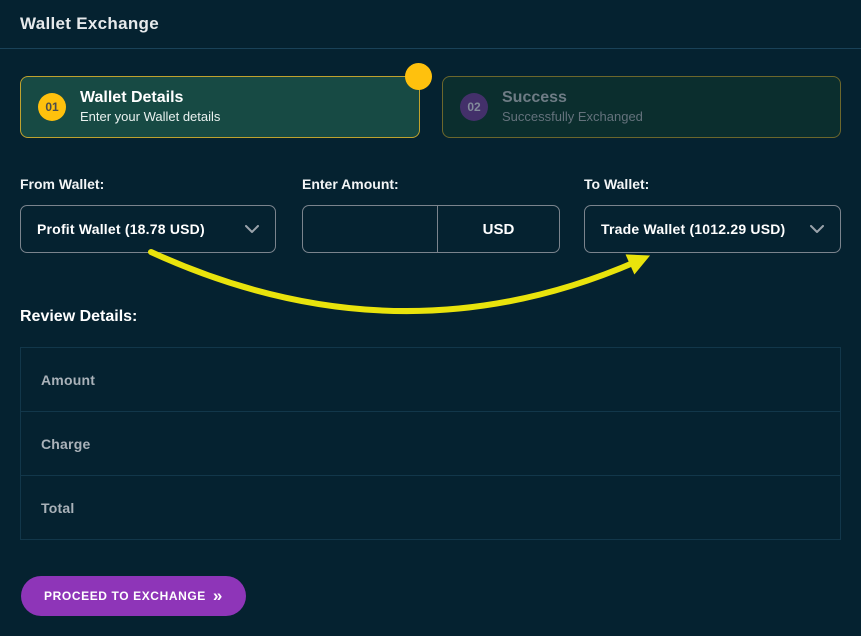  What do you see at coordinates (121, 229) in the screenshot?
I see `from-wallet-selected-value: Profit Wallet (18.78 USD)` at bounding box center [121, 229].